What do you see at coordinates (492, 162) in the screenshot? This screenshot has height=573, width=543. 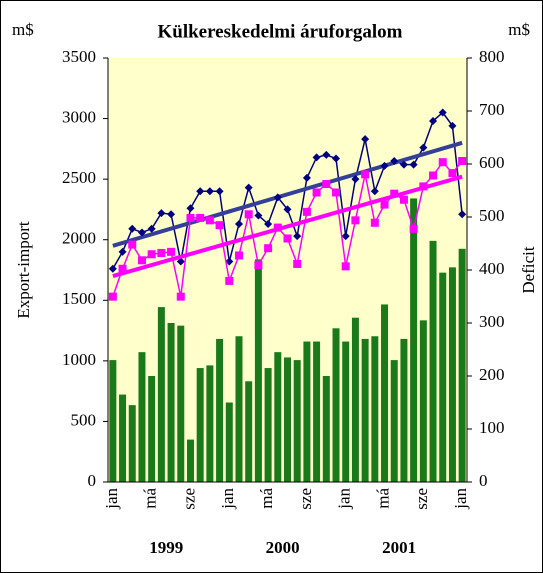 I see `y2-tick-label: 600` at bounding box center [492, 162].